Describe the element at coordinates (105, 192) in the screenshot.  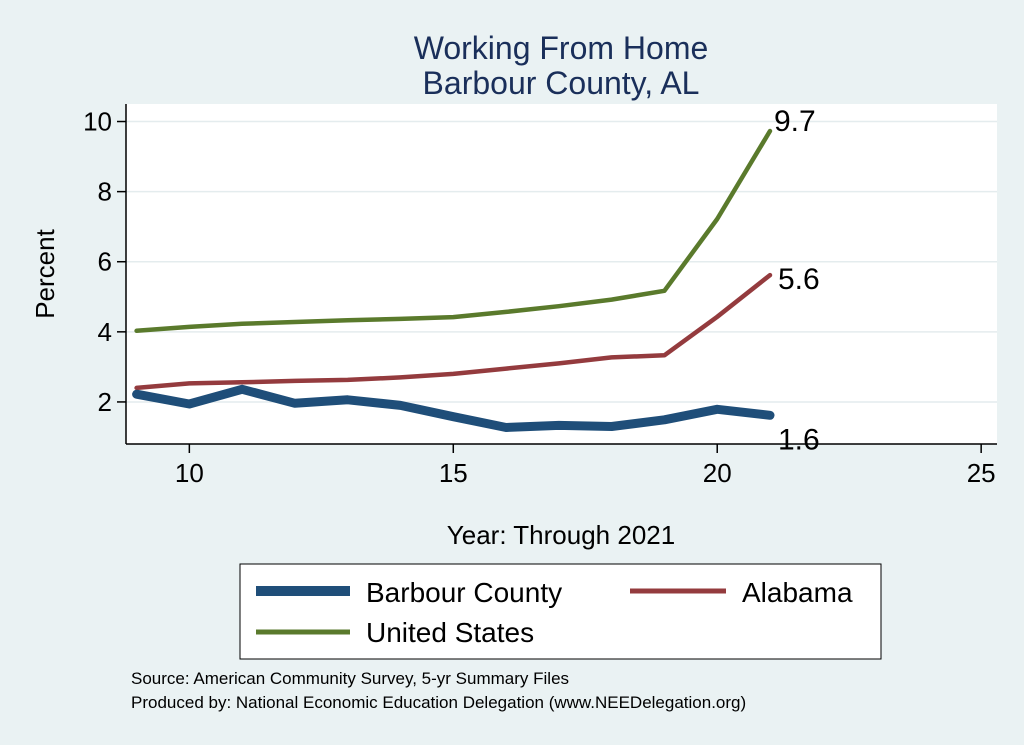
I see `y-tick-label: 8` at that location.